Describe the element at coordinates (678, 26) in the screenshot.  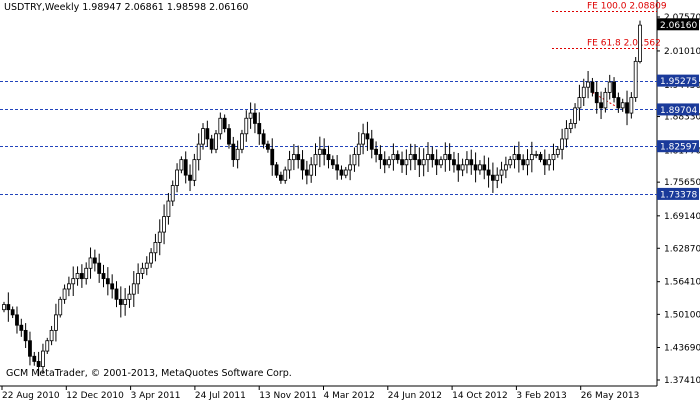
I see `current-price-label-text: 2.06160` at that location.